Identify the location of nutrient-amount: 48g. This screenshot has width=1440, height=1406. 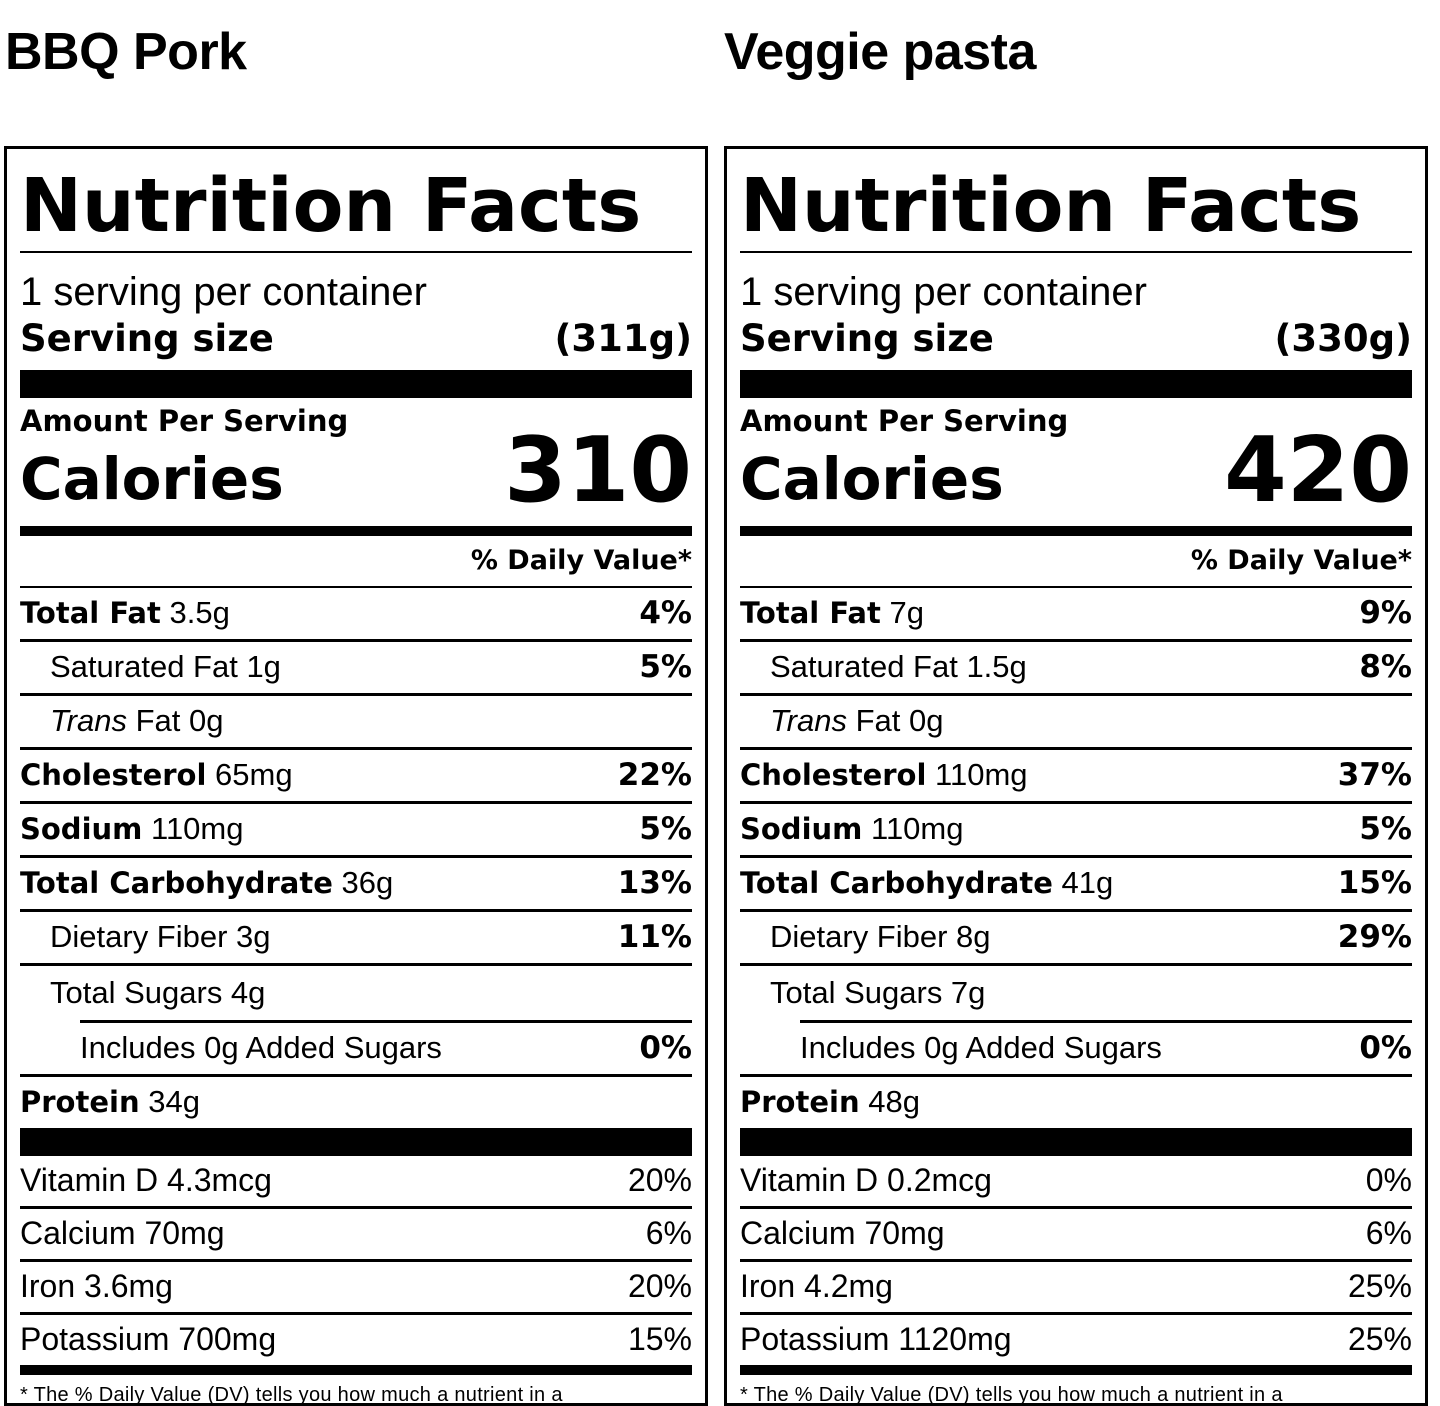
(894, 1102).